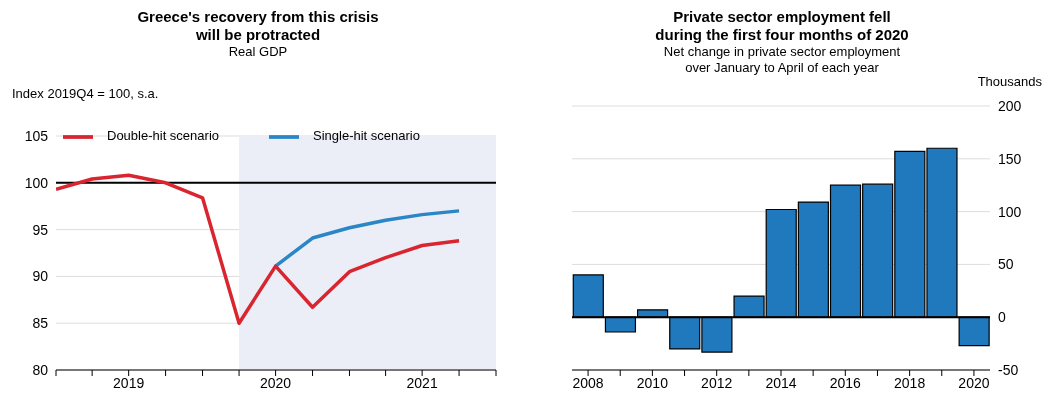 The image size is (1054, 414). I want to click on y-axis-title: Index 2019Q4 = 100, s.a., so click(85, 93).